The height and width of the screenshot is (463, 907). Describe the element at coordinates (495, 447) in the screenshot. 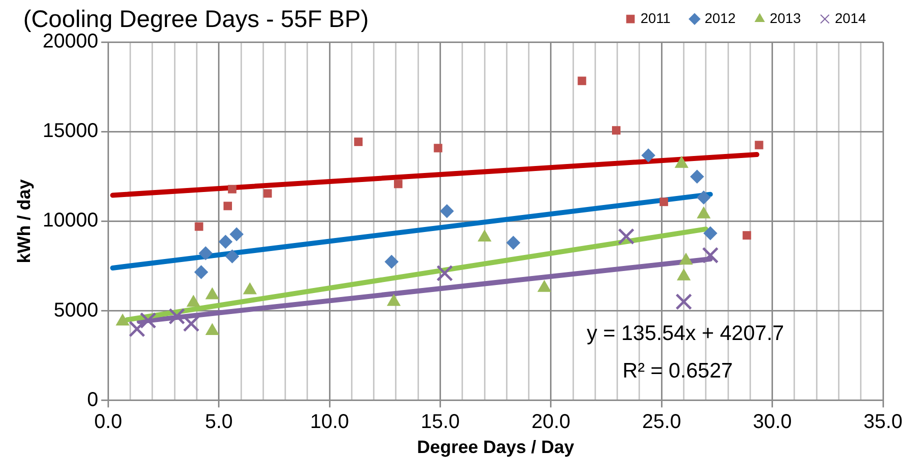

I see `x-axis-title: Degree Days / Day` at that location.